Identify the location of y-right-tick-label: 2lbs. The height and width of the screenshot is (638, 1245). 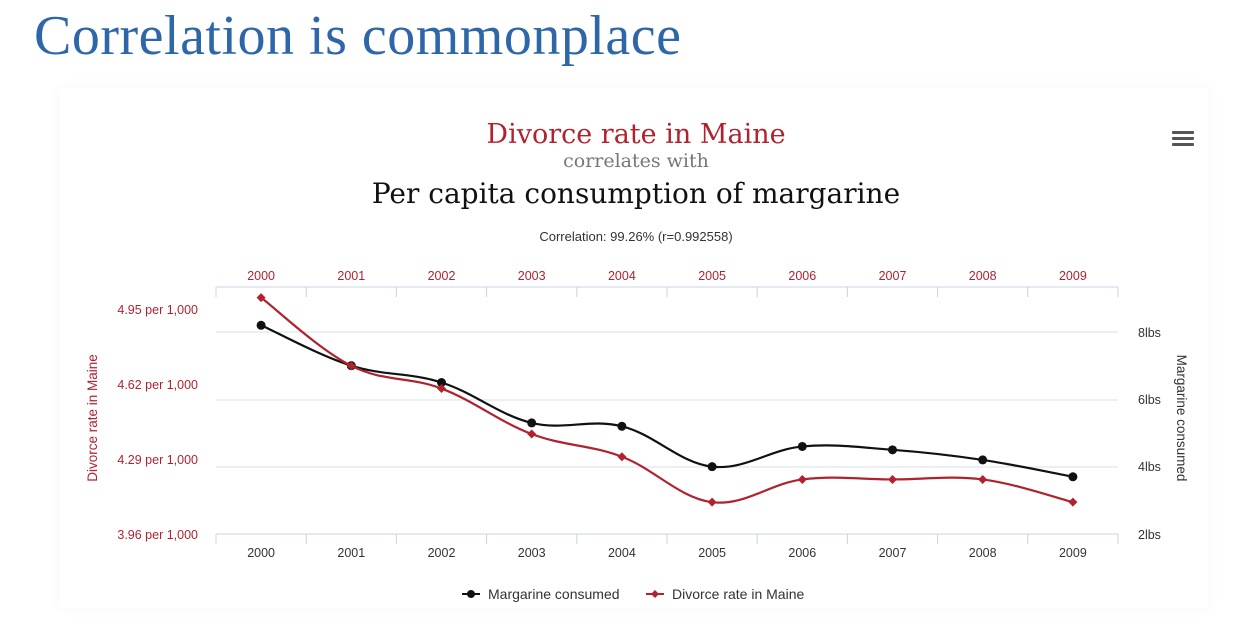
(1149, 535).